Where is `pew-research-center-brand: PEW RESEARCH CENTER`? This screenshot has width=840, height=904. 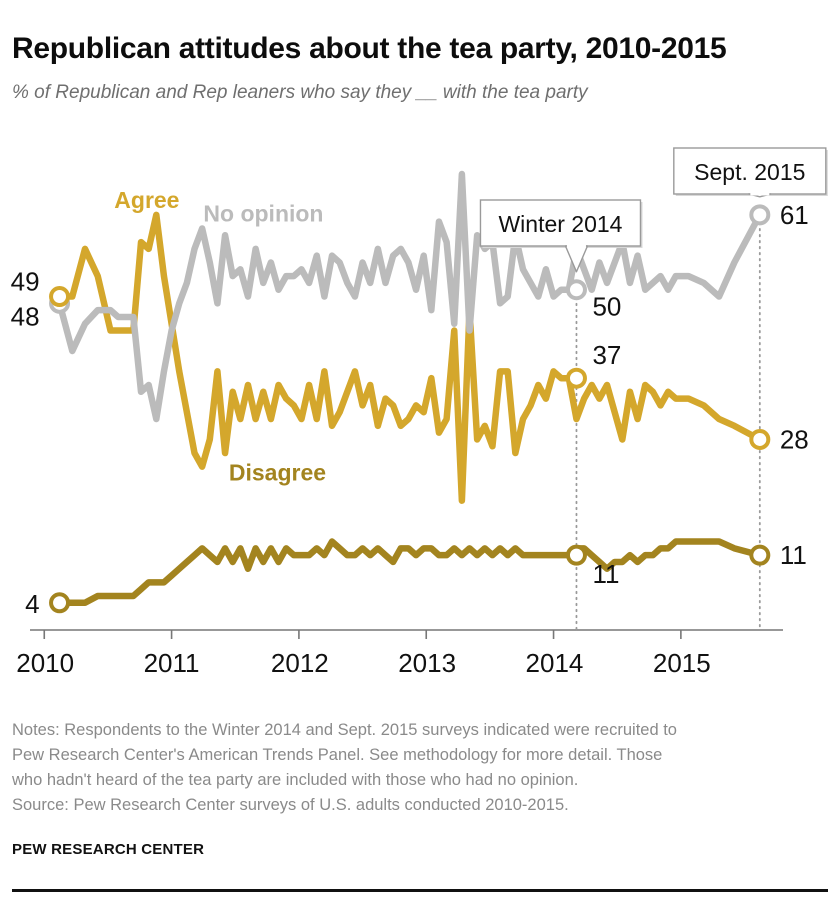 pew-research-center-brand: PEW RESEARCH CENTER is located at coordinates (108, 849).